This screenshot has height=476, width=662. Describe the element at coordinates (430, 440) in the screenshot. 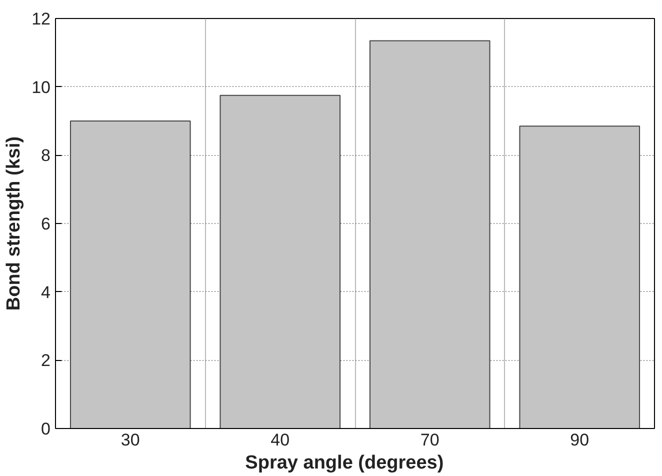

I see `x-tick-label: 70` at that location.